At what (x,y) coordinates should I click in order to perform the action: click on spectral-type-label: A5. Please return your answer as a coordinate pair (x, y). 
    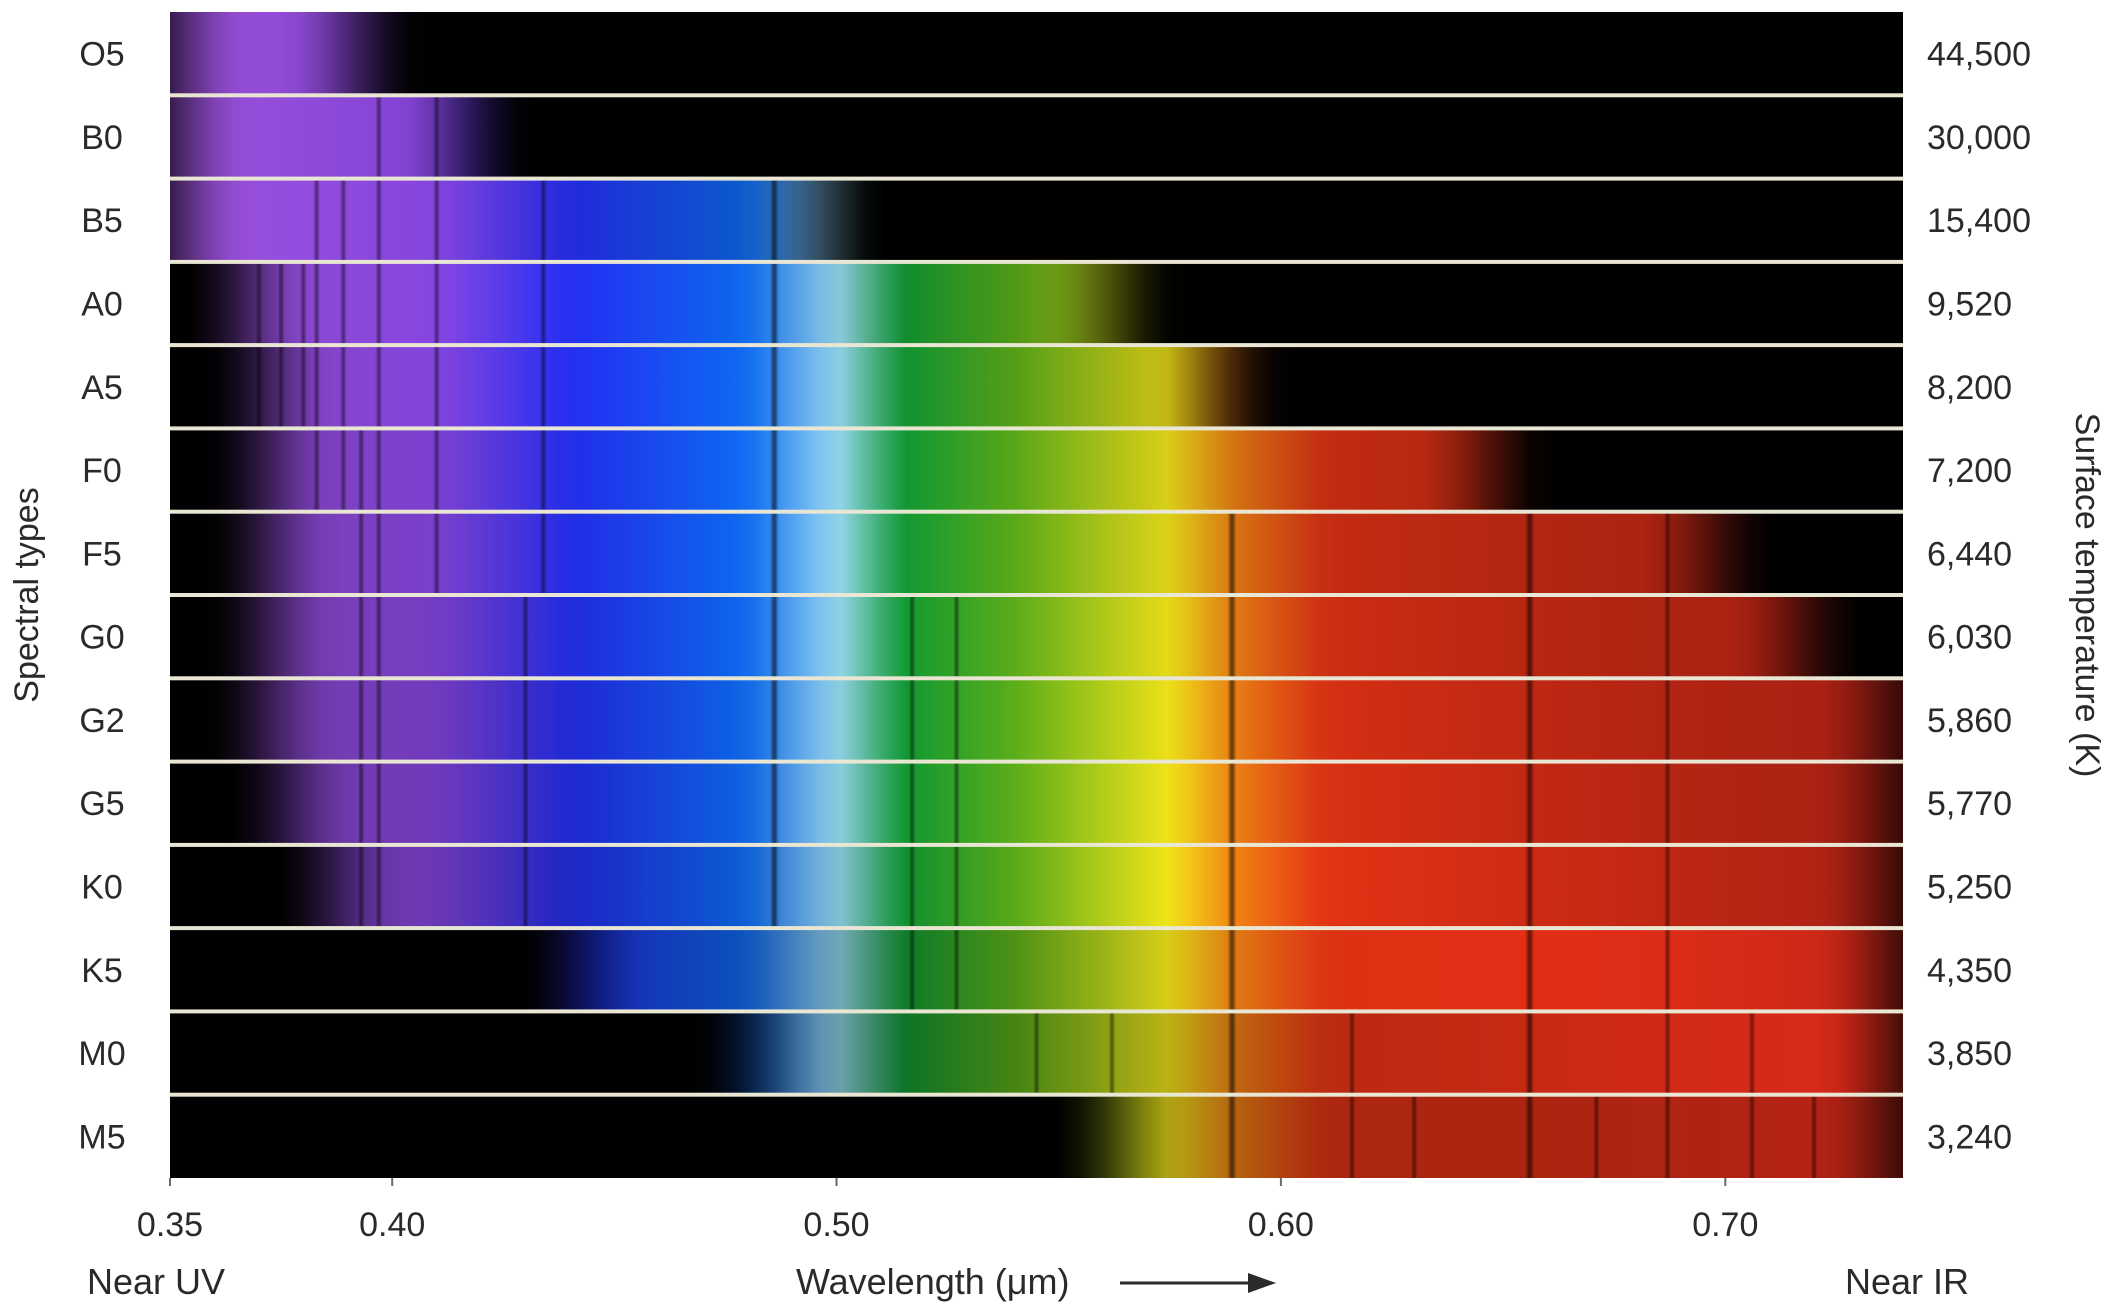
    Looking at the image, I should click on (102, 388).